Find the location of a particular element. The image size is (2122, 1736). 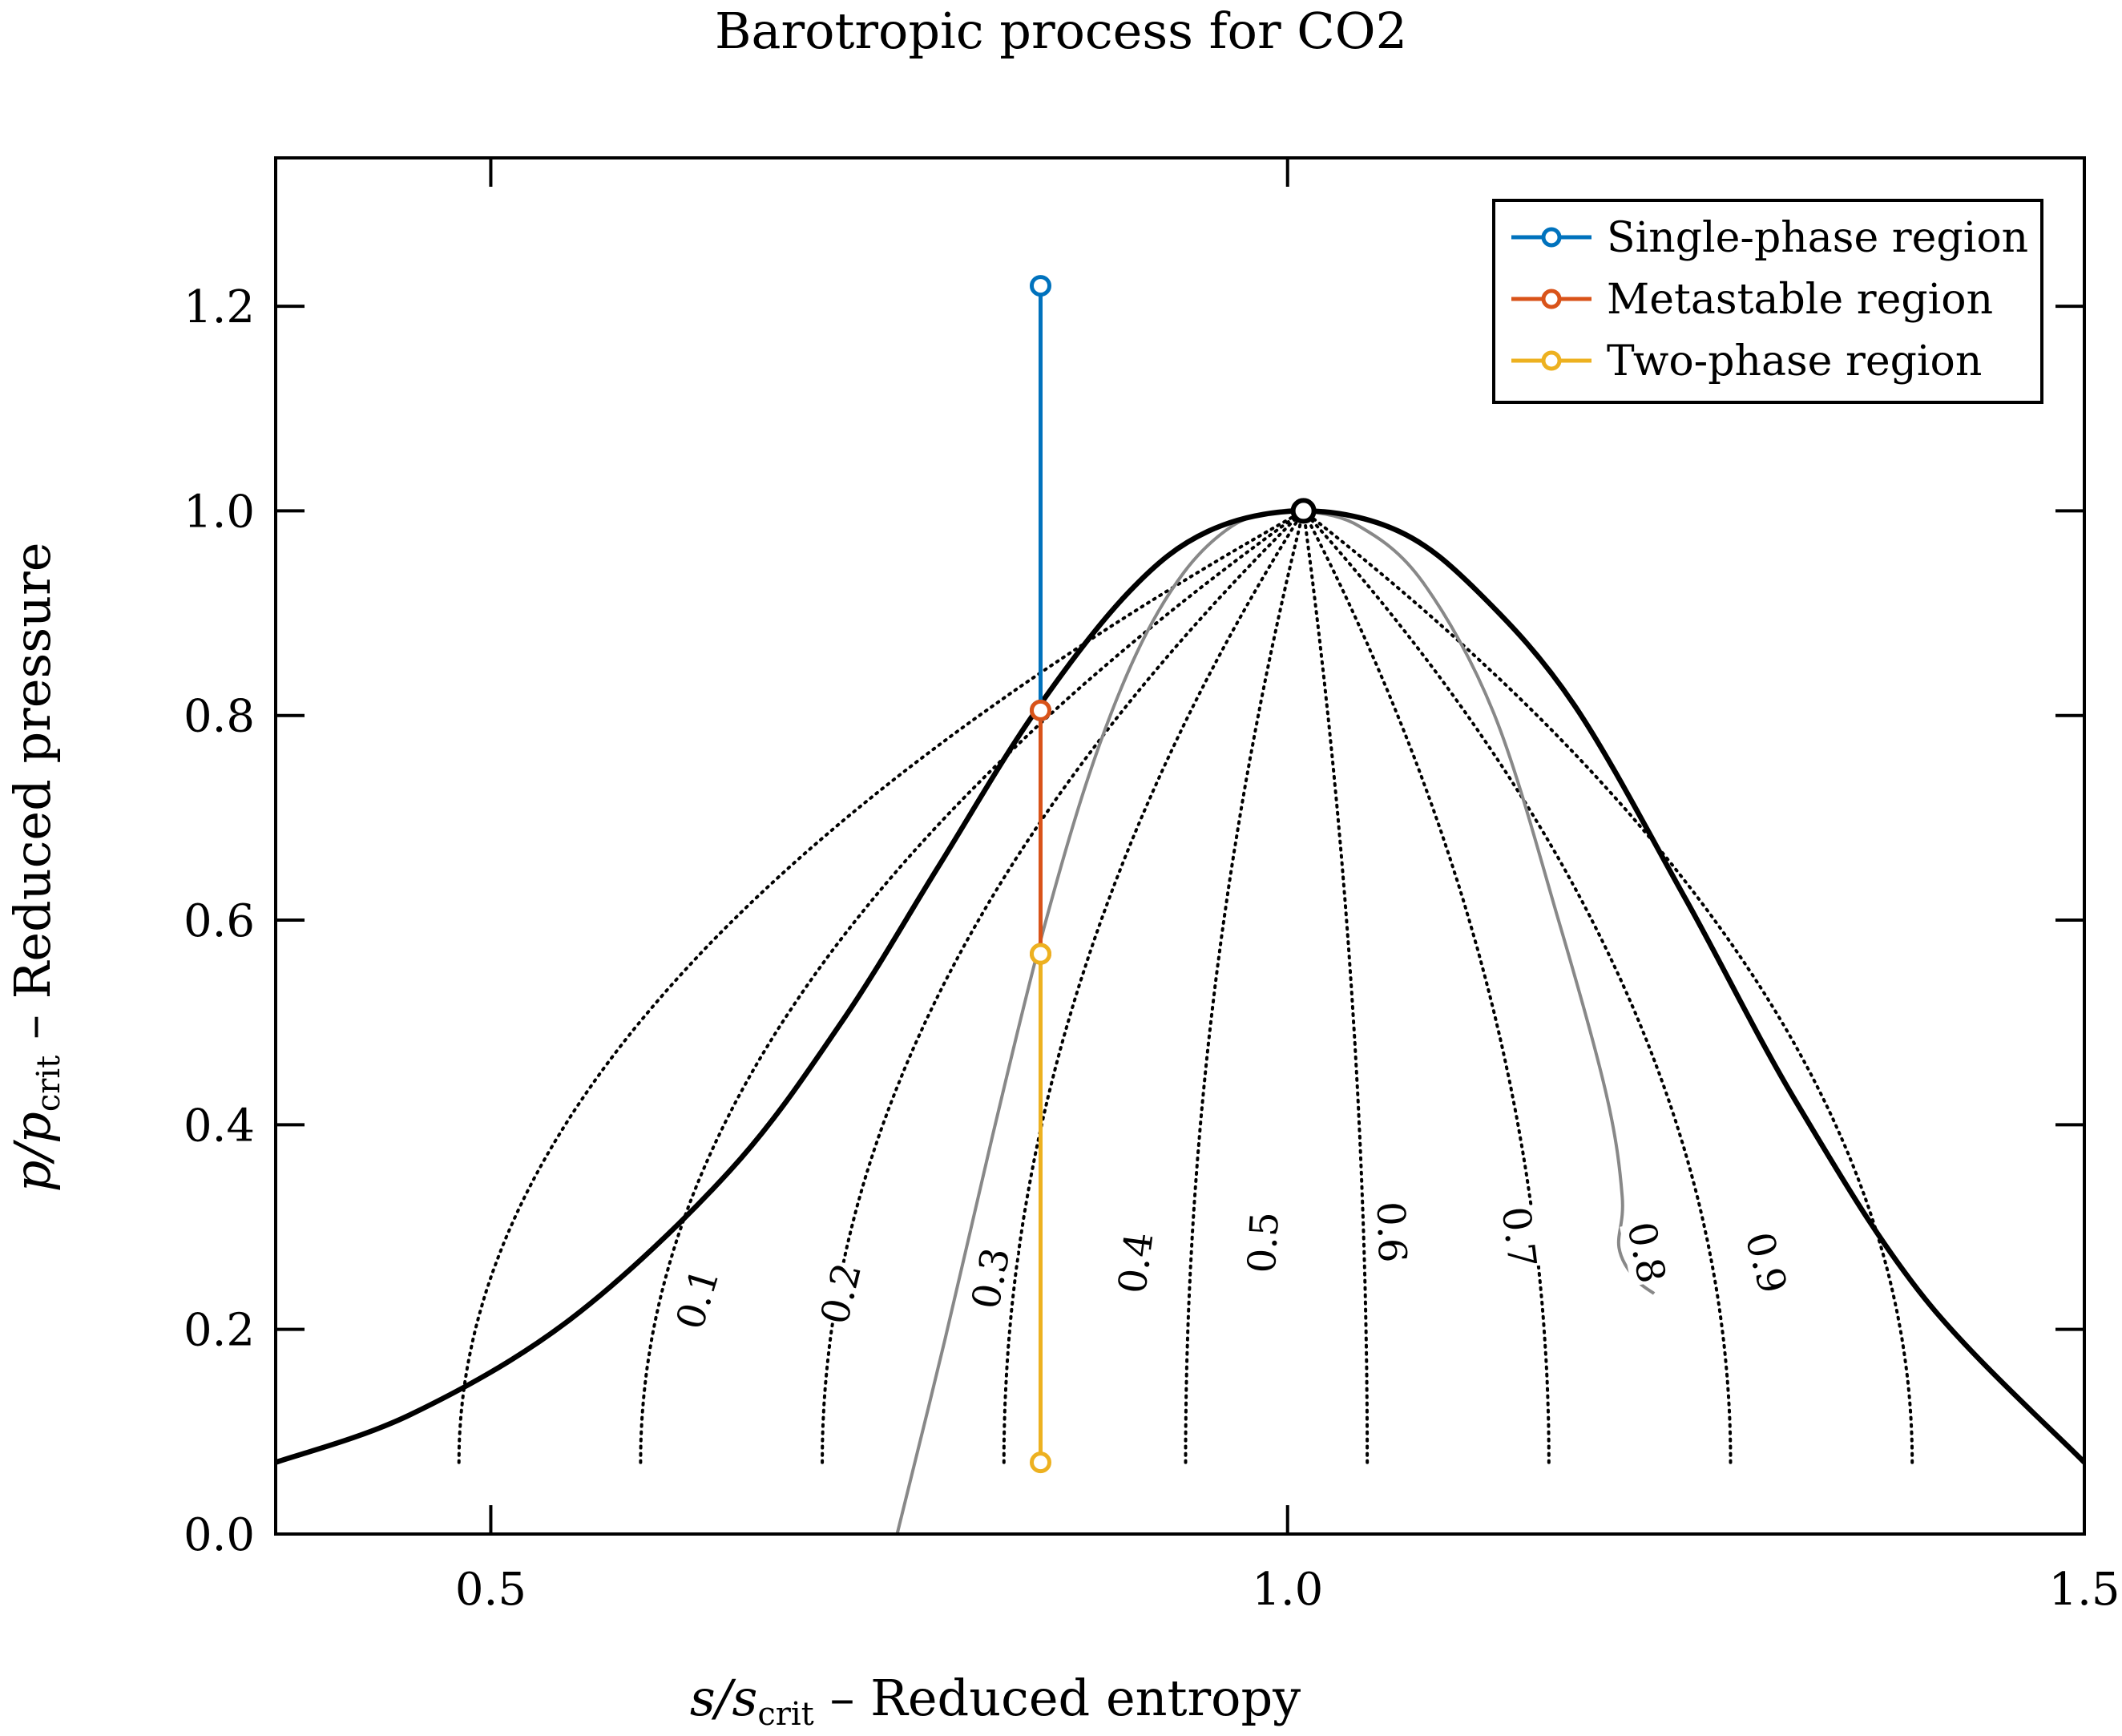

quality-label-bg-0.1 is located at coordinates (698, 1298).